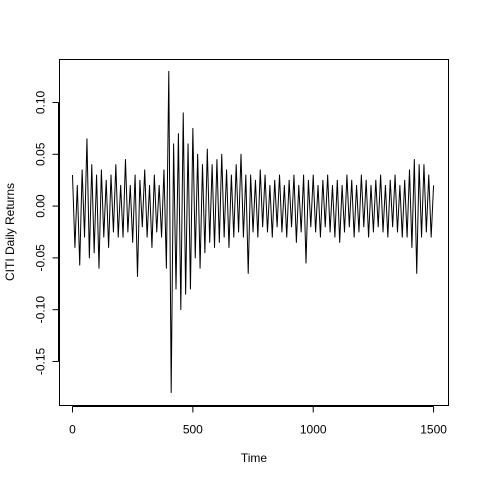 The height and width of the screenshot is (480, 480). I want to click on y-tick-label: 0.00, so click(41, 206).